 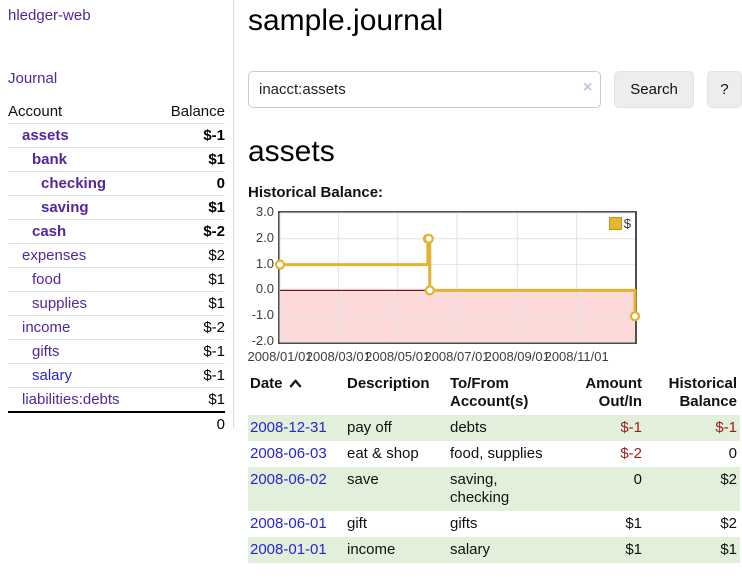 What do you see at coordinates (288, 427) in the screenshot?
I see `transaction-date-link: 2008-12-31` at bounding box center [288, 427].